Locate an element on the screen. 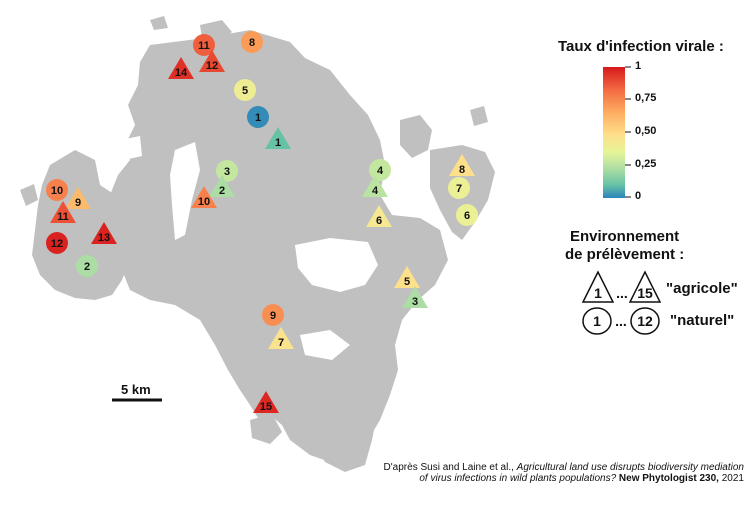  tick-label-1: 1 is located at coordinates (638, 66).